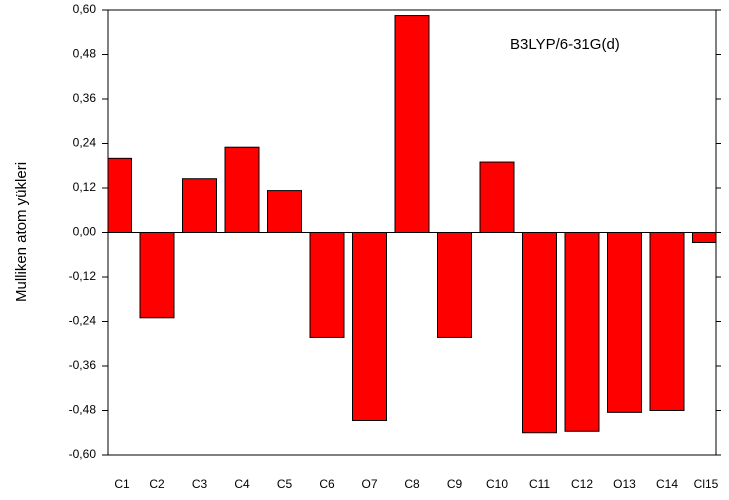 This screenshot has height=500, width=729. I want to click on y-tick-label: 0,00, so click(85, 232).